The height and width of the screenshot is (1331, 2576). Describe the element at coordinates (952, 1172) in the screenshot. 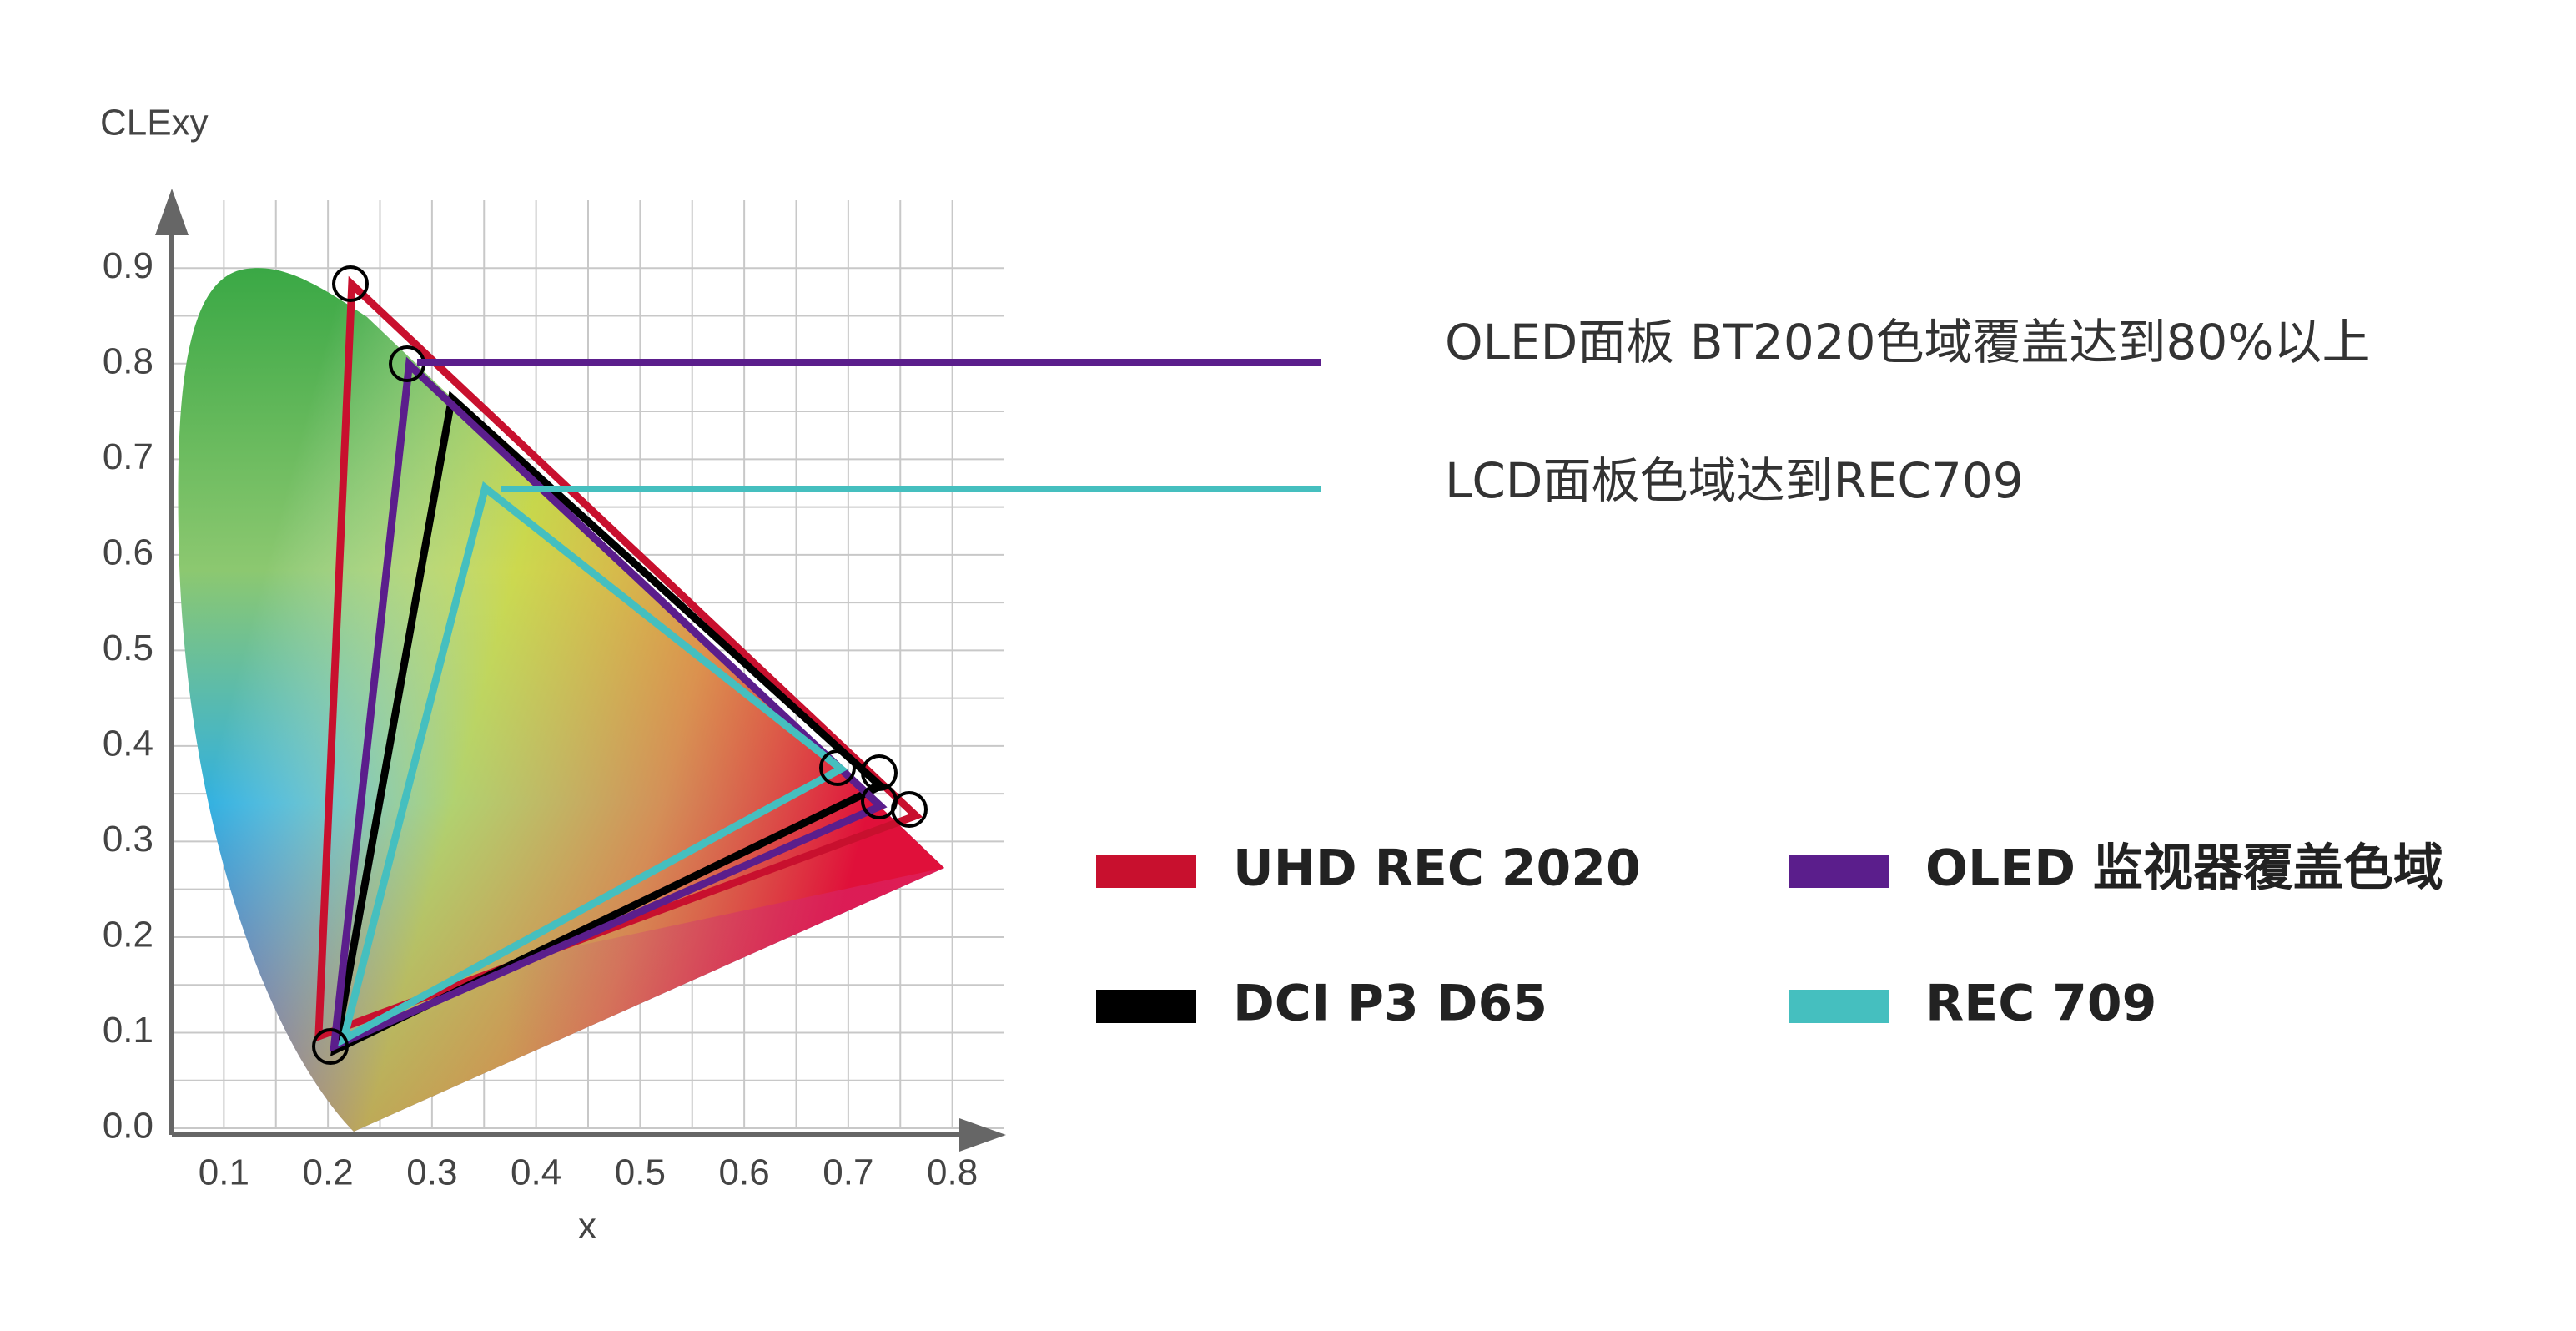

I see `x-tick-label: 0.8` at that location.